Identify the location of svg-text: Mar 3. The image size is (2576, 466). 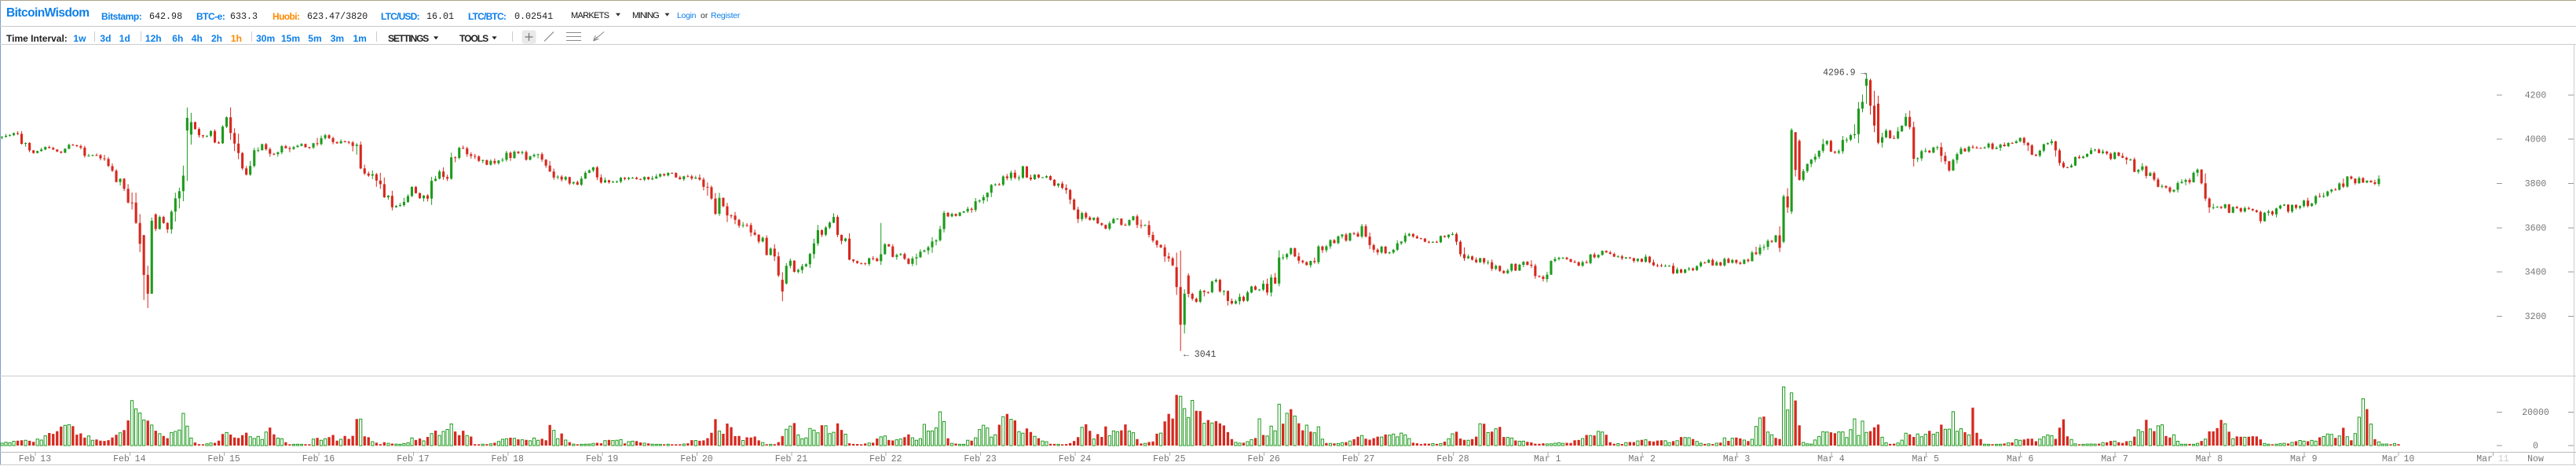
(1737, 459).